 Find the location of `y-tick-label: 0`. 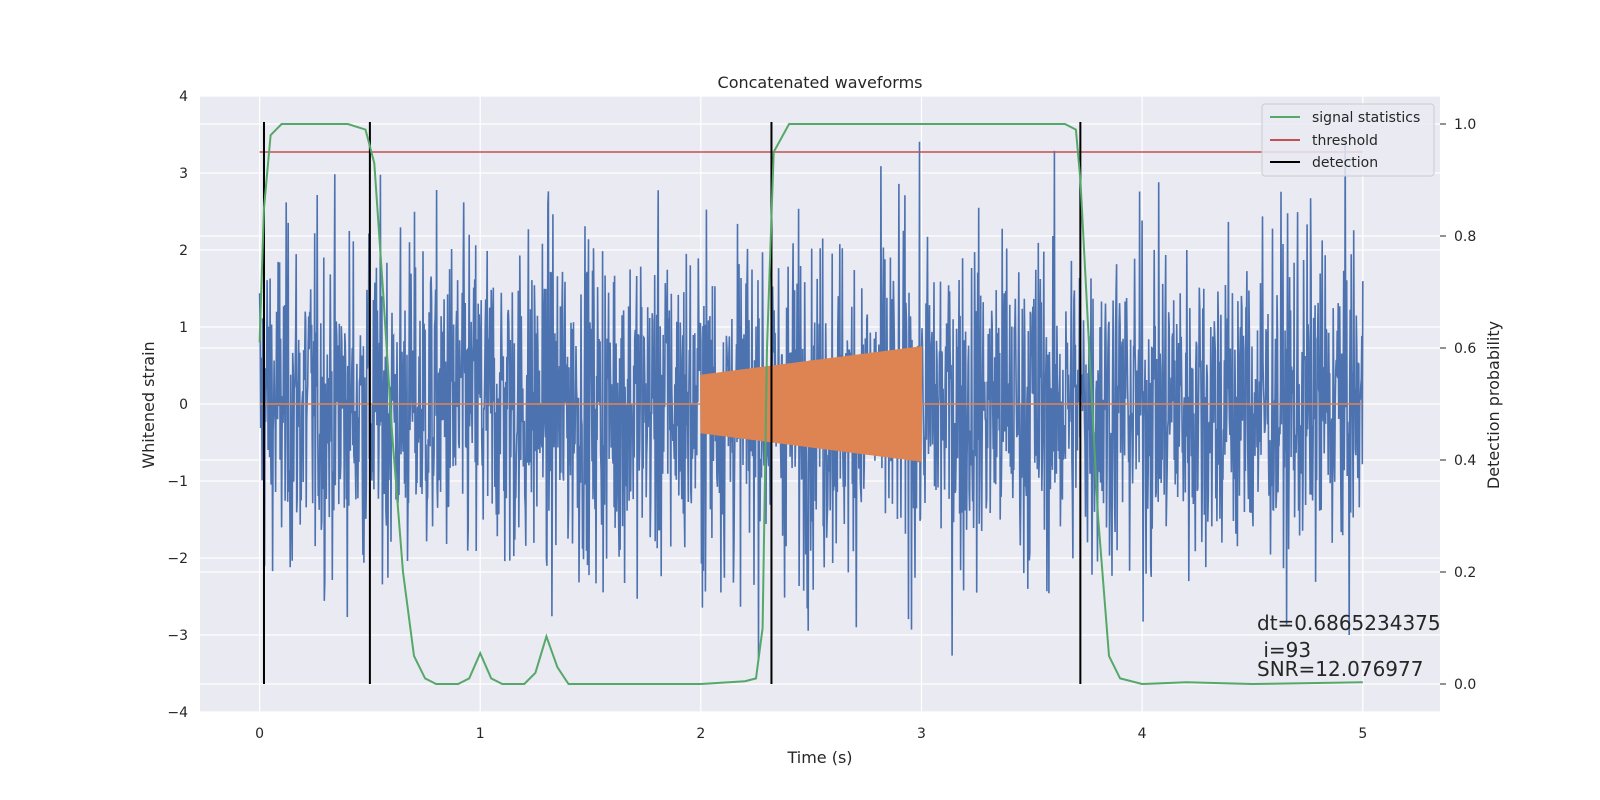

y-tick-label: 0 is located at coordinates (183, 405).